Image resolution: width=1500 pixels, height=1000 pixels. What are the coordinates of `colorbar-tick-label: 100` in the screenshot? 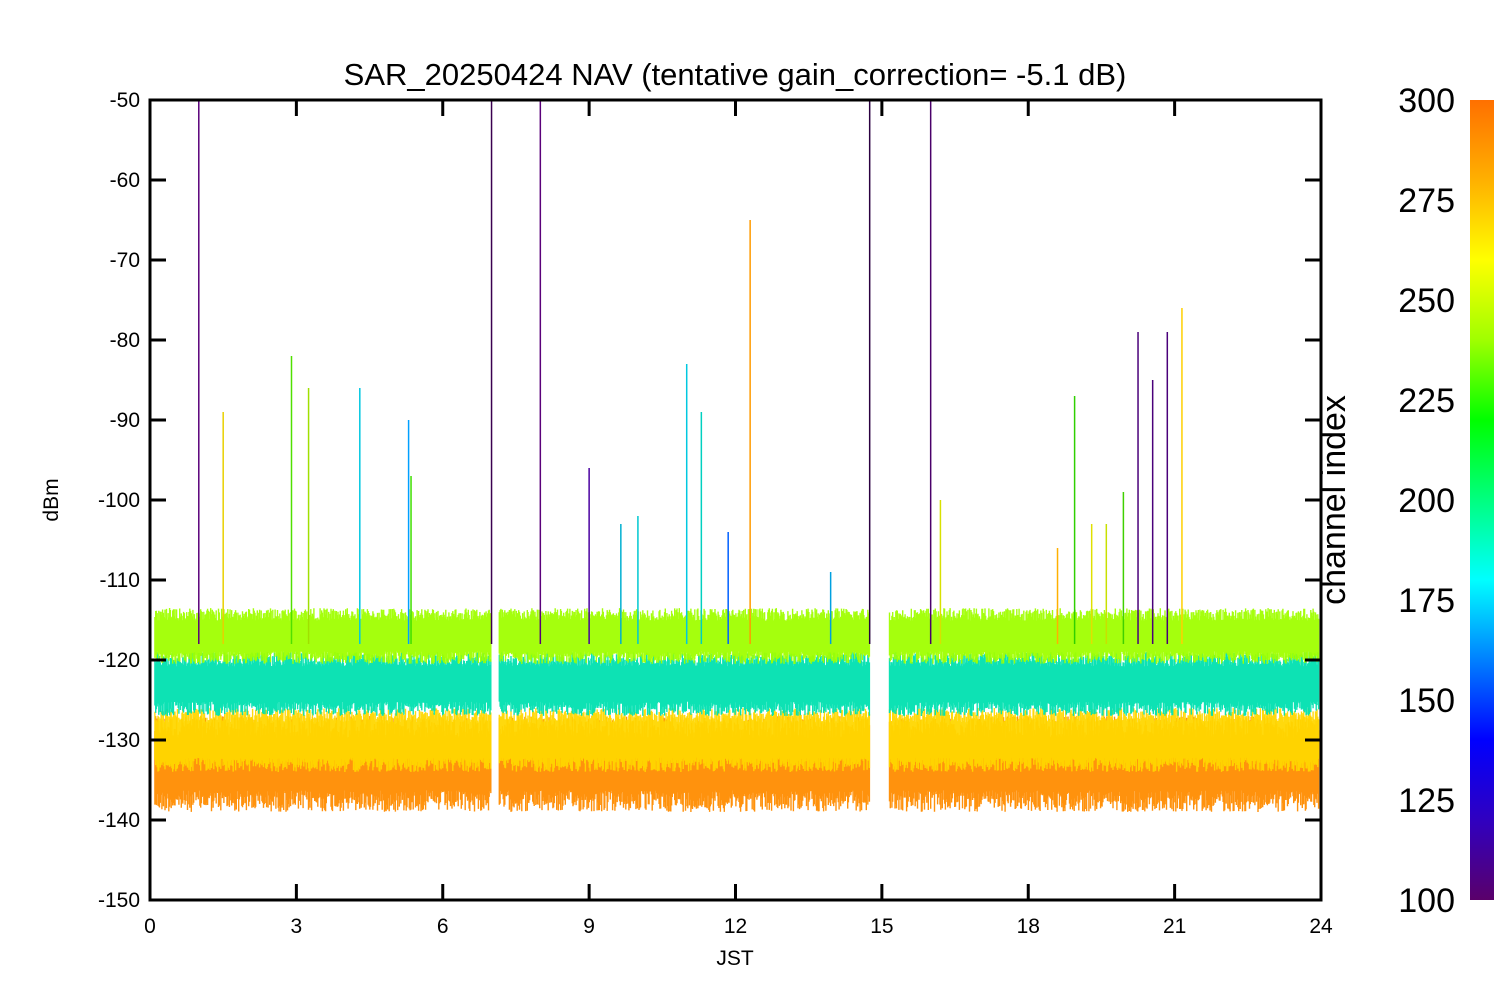 It's located at (1426, 901).